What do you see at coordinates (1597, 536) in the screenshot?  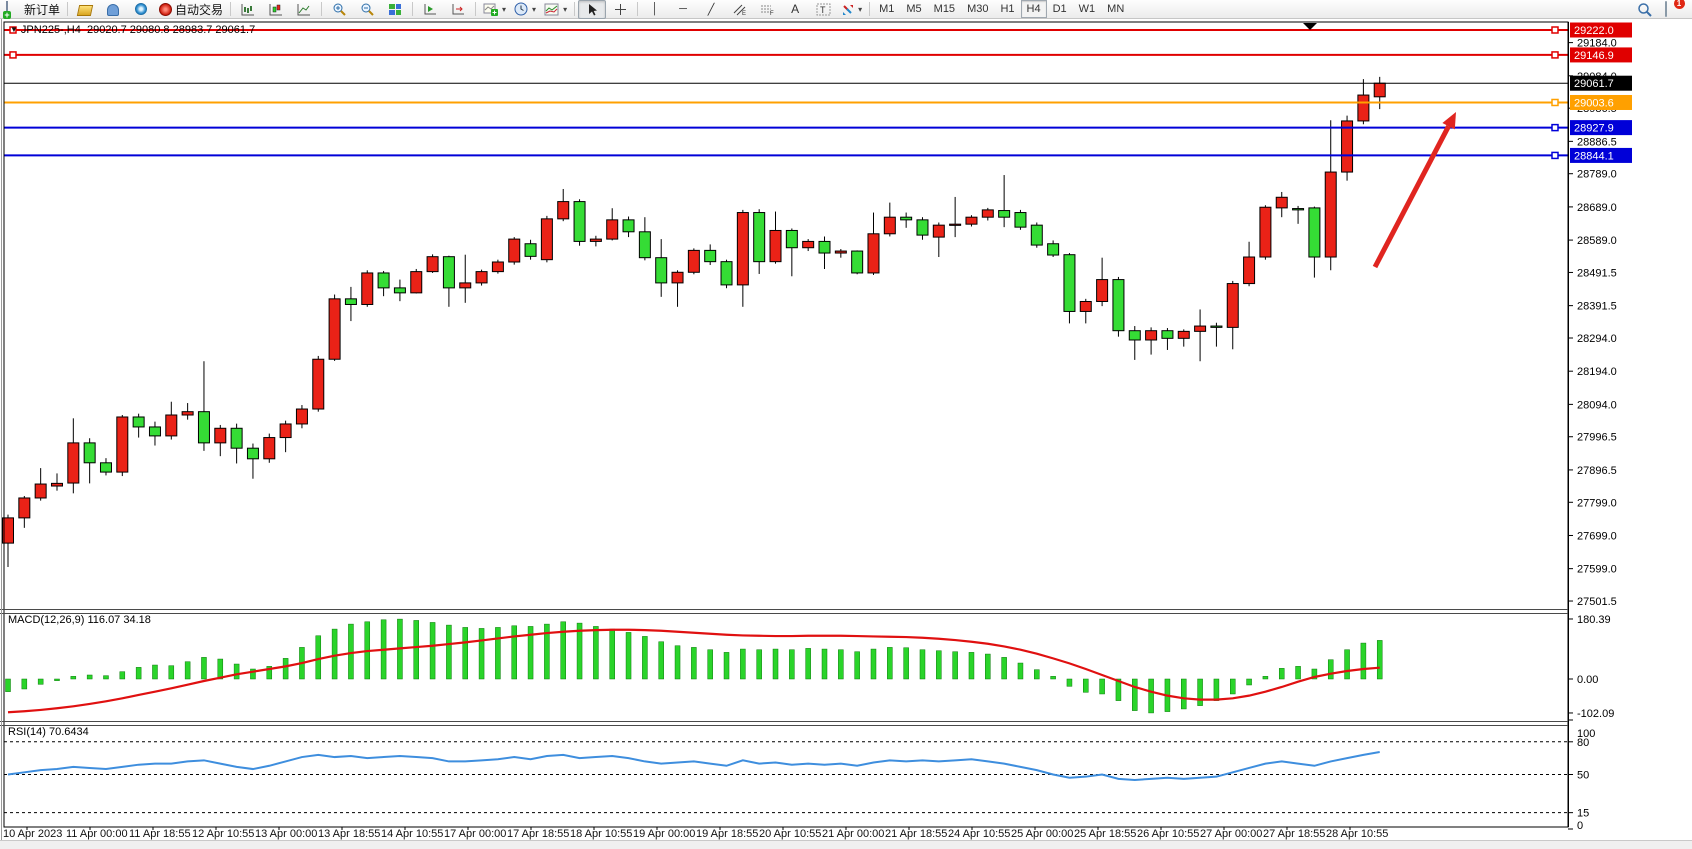 I see `svg-text: 27699.0` at bounding box center [1597, 536].